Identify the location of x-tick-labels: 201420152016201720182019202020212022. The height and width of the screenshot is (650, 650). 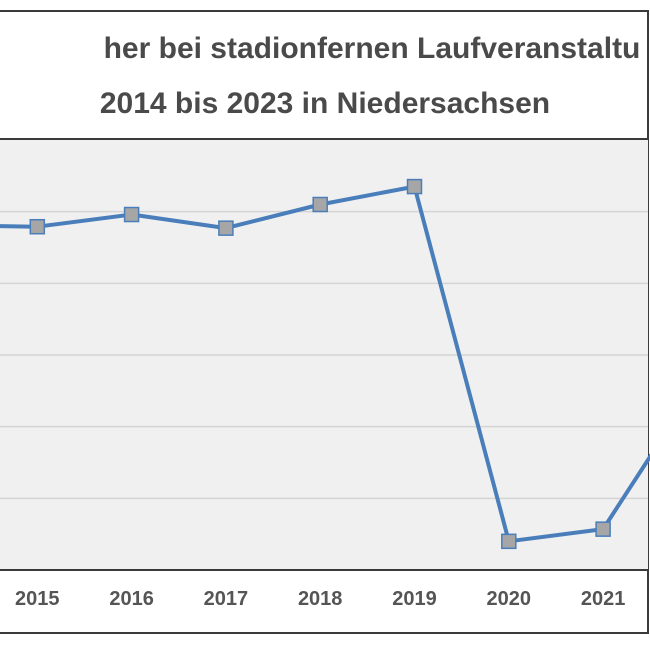
(320, 599).